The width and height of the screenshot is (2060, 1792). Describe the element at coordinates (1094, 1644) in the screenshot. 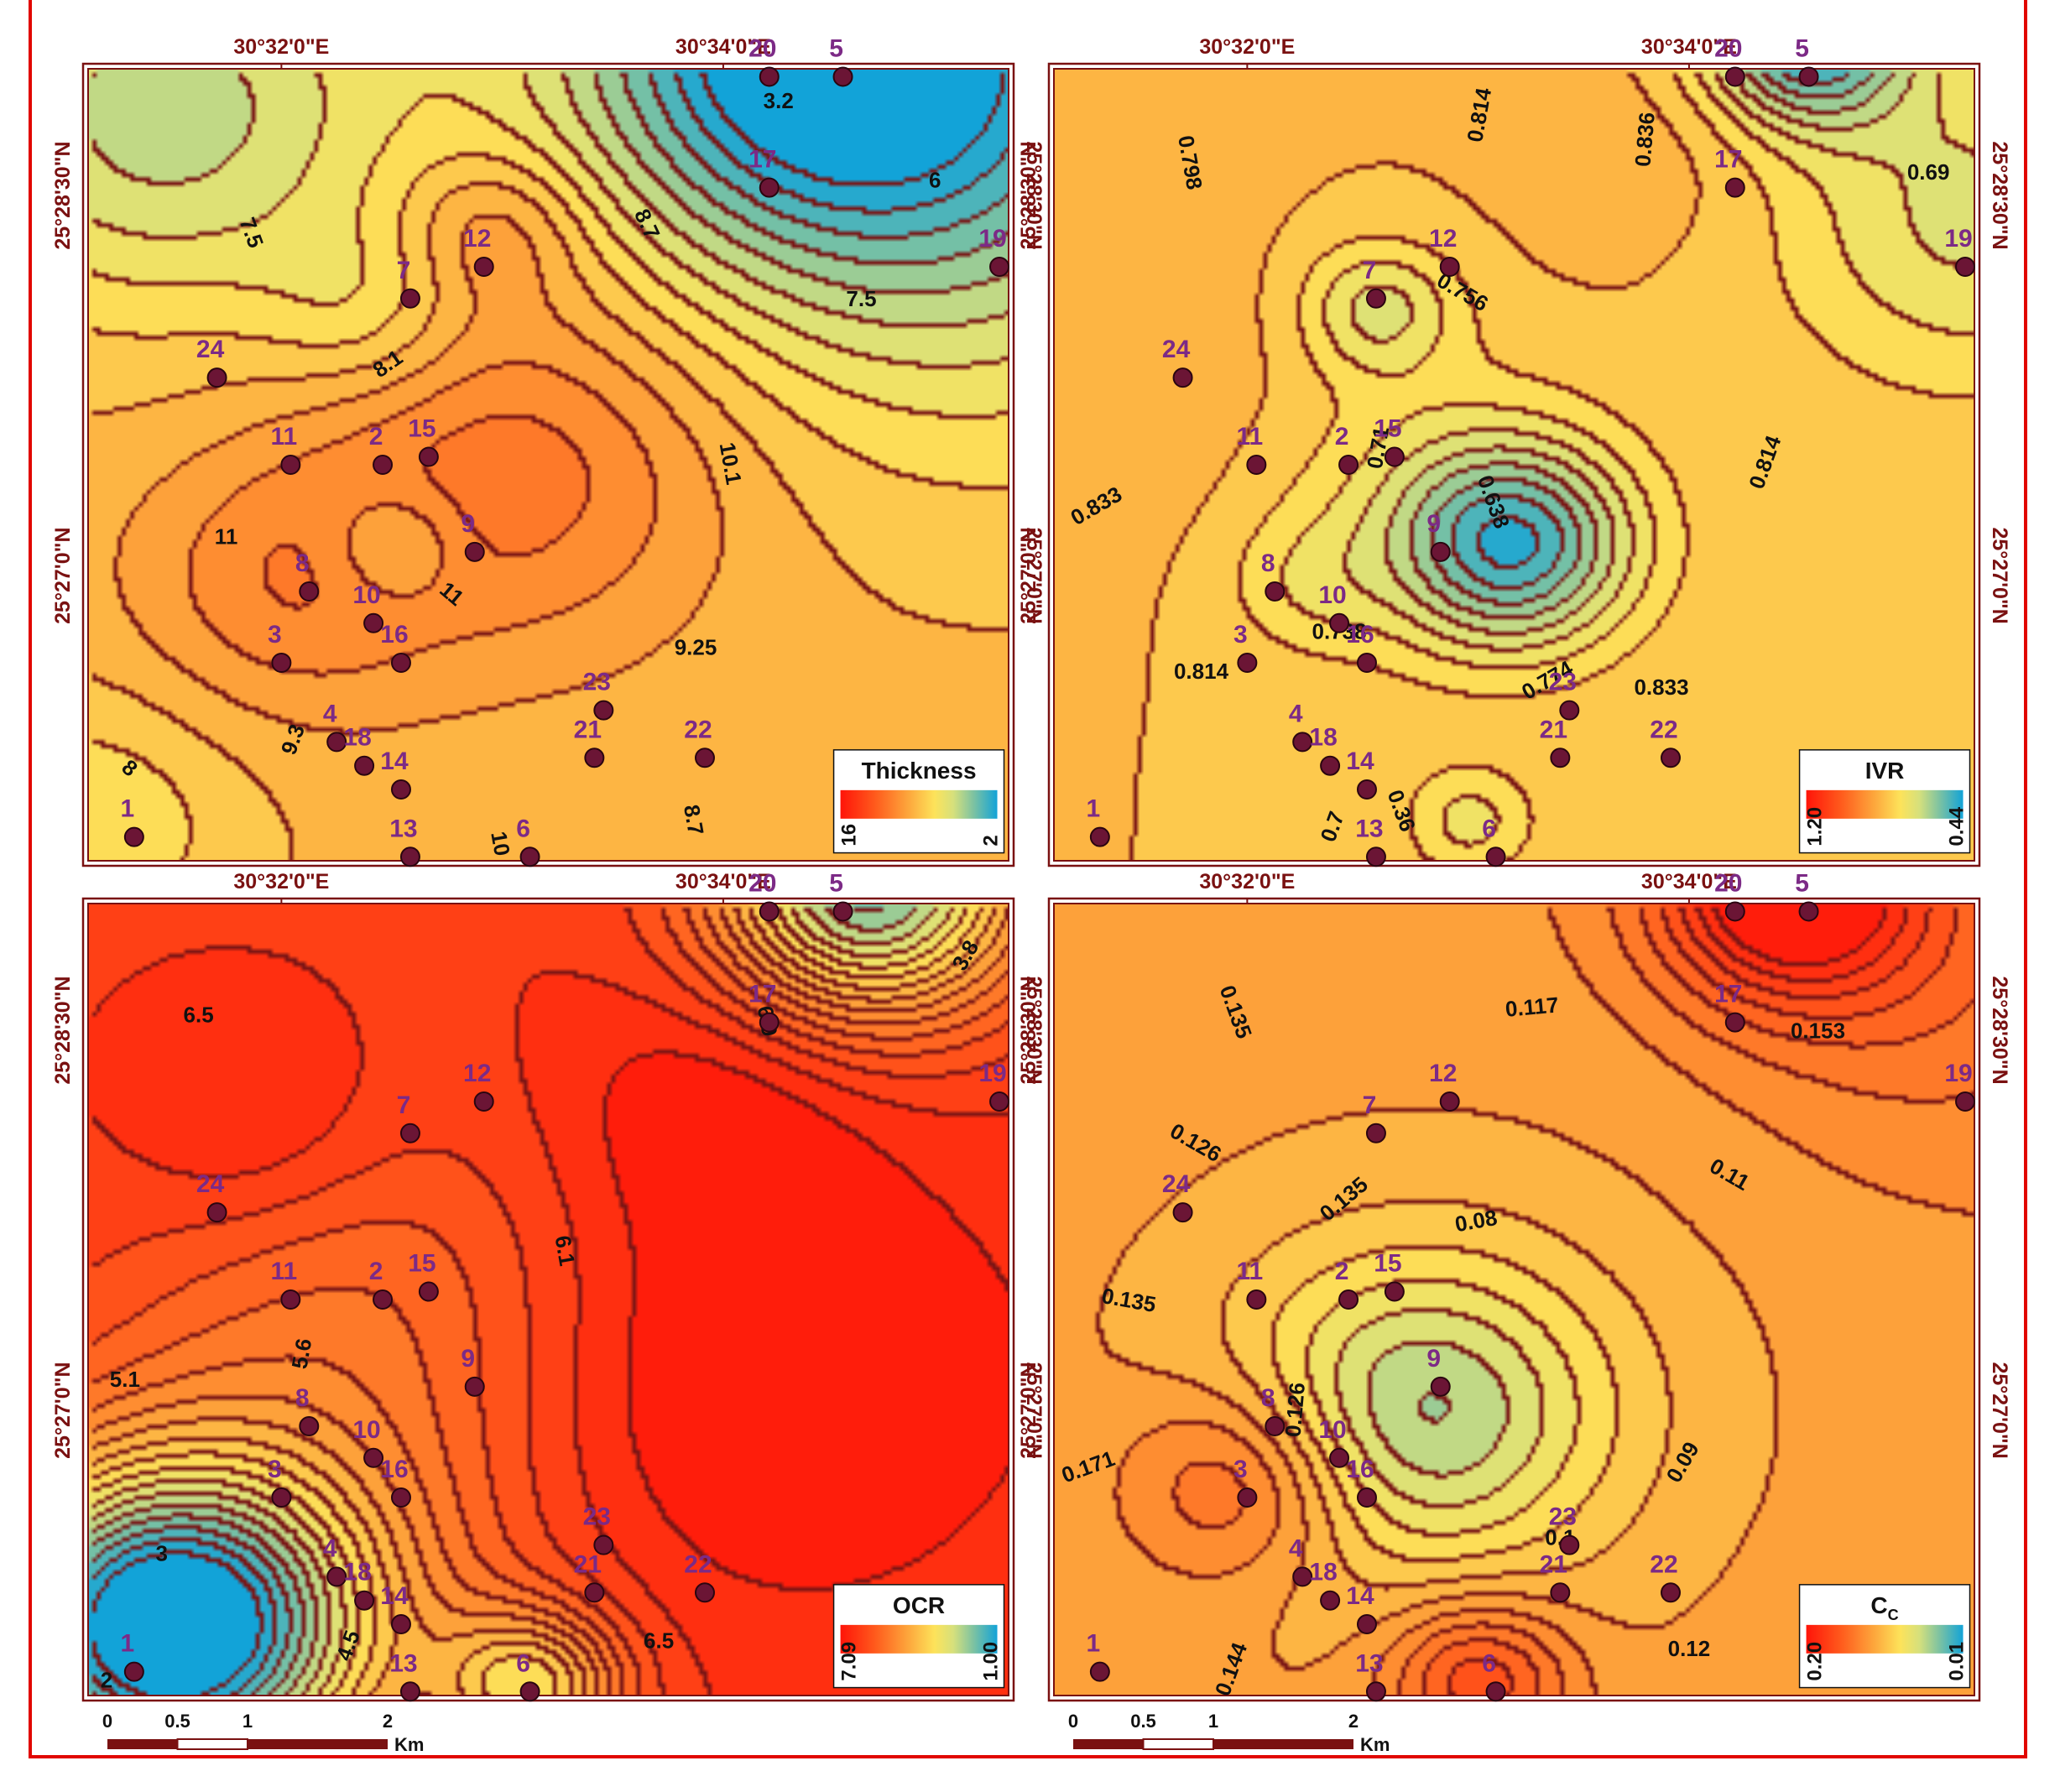

I see `sample-point-label-1: 1` at that location.